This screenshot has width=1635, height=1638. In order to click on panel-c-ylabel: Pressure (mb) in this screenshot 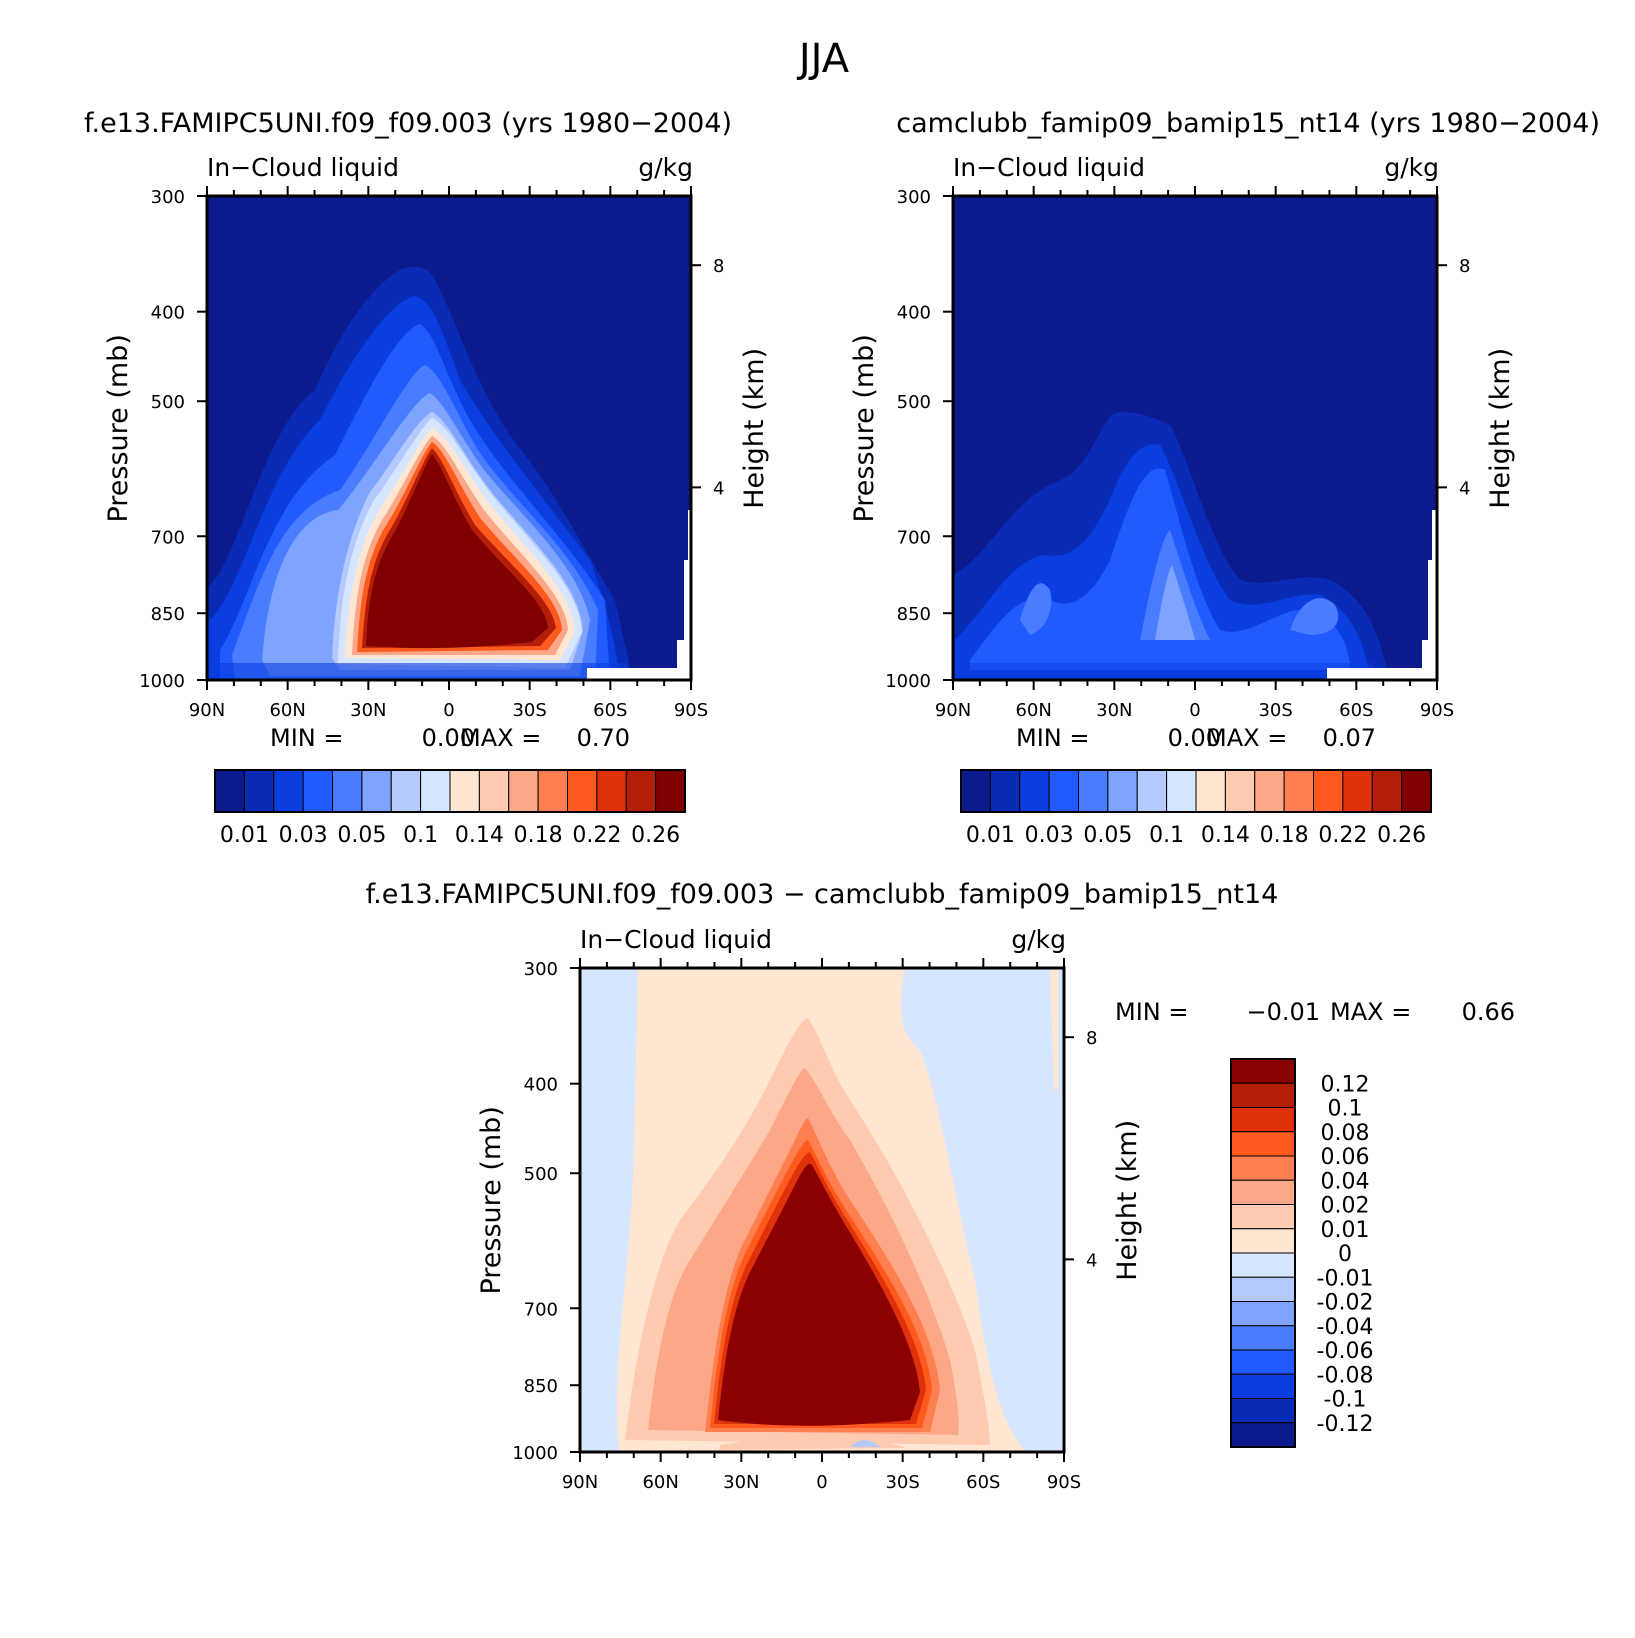, I will do `click(491, 1200)`.